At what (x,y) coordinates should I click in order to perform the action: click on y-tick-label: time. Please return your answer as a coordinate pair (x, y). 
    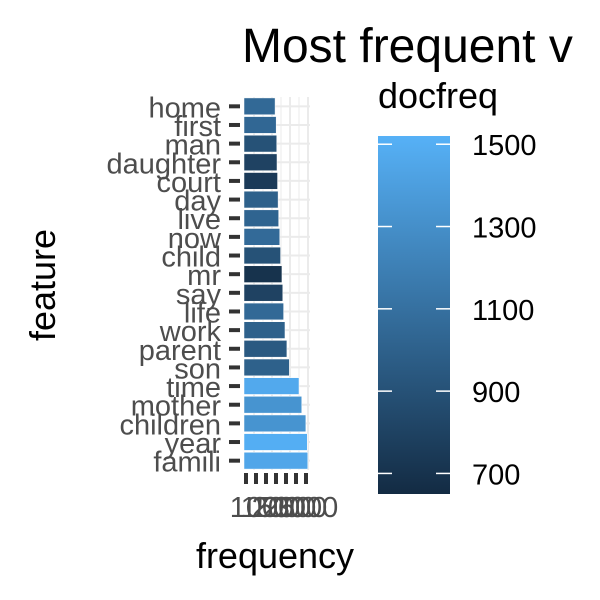
    Looking at the image, I should click on (193, 388).